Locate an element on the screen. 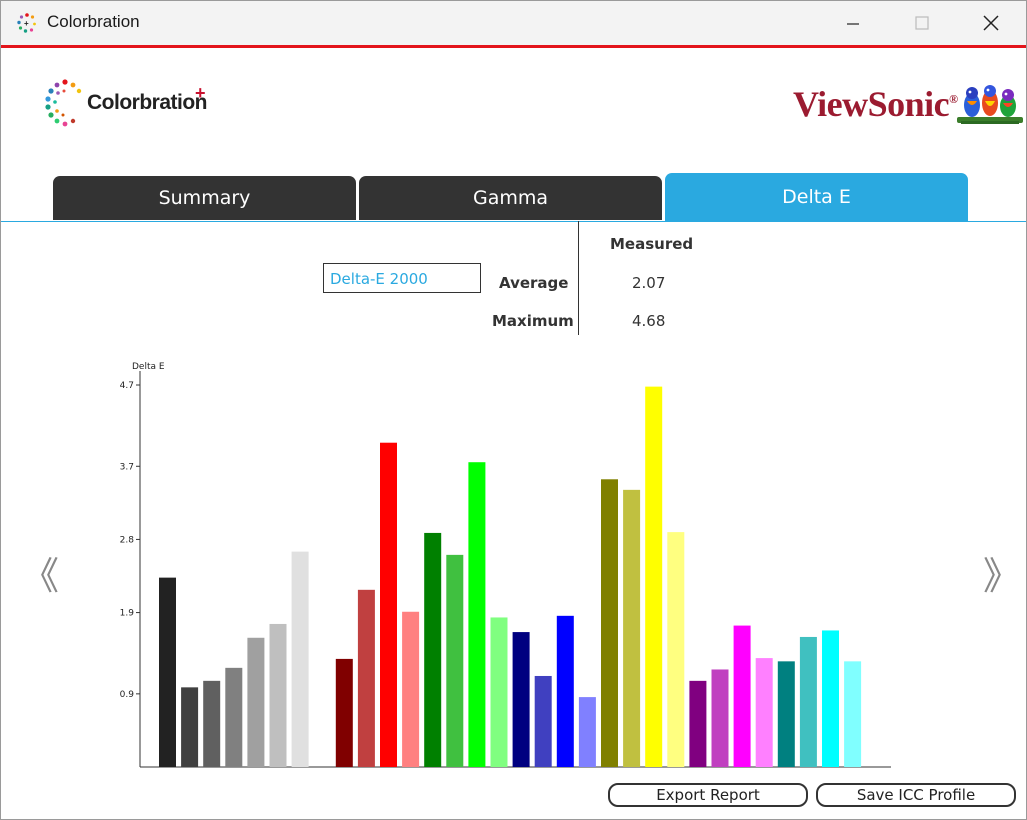 The image size is (1027, 820). close-button is located at coordinates (991, 23).